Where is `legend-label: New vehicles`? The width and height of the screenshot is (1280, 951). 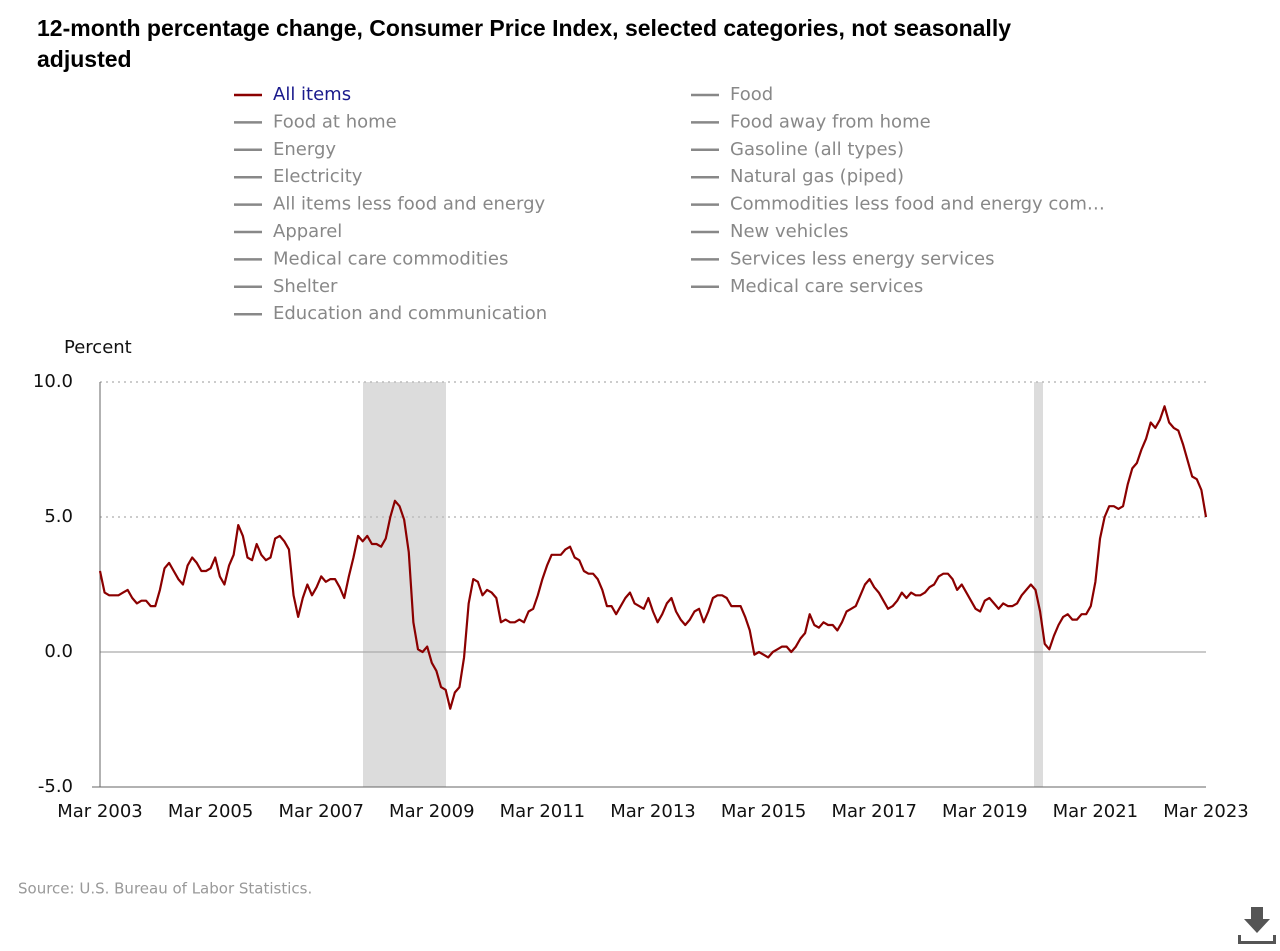
legend-label: New vehicles is located at coordinates (789, 231).